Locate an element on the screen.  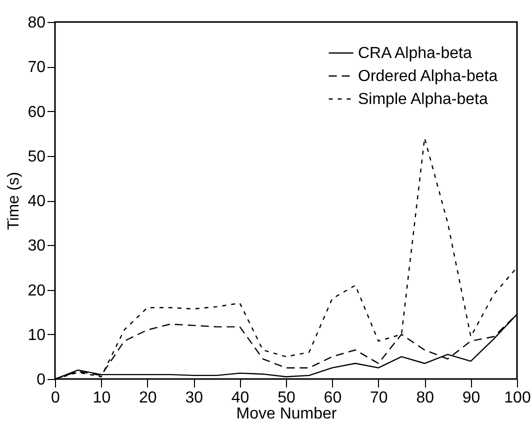
y-tick-label: 40 is located at coordinates (37, 201).